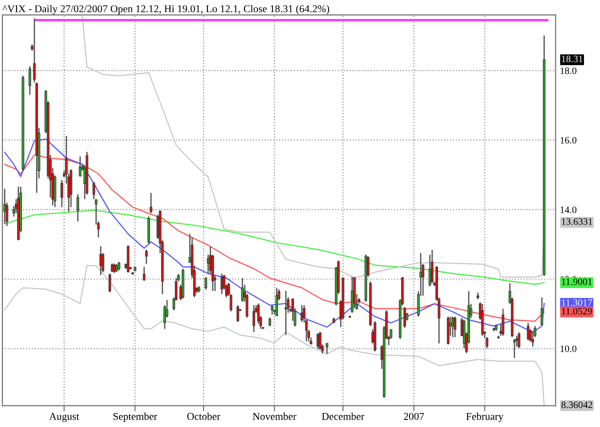 Image resolution: width=600 pixels, height=427 pixels. What do you see at coordinates (568, 140) in the screenshot?
I see `y-tick-label: 16.0` at bounding box center [568, 140].